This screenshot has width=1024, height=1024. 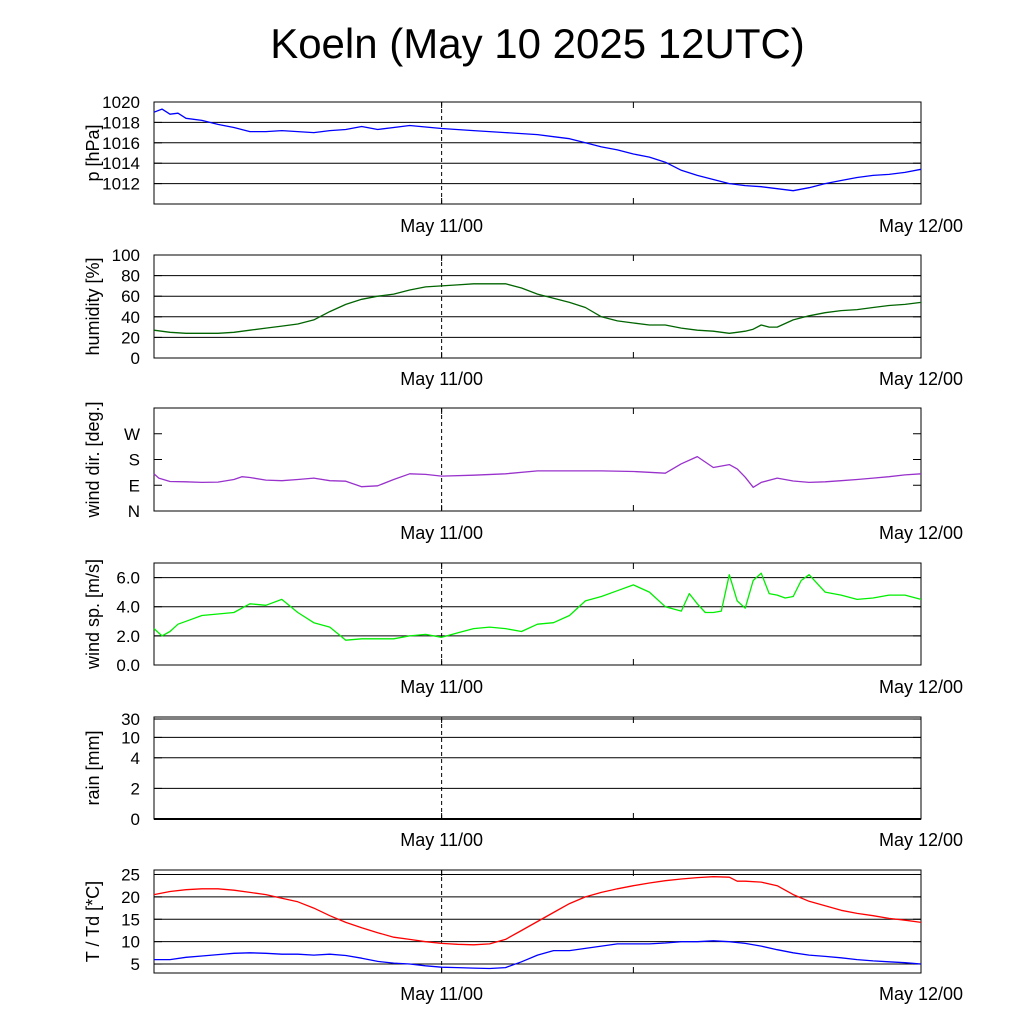 What do you see at coordinates (126, 255) in the screenshot?
I see `y-tick-label: 100` at bounding box center [126, 255].